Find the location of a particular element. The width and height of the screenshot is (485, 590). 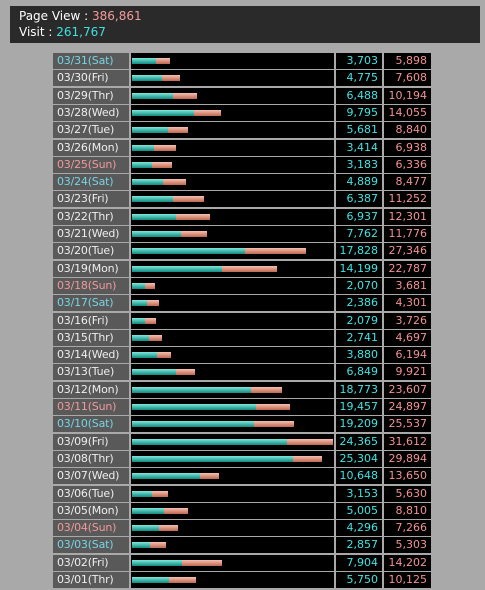

date-text: 03/03 is located at coordinates (72, 545).